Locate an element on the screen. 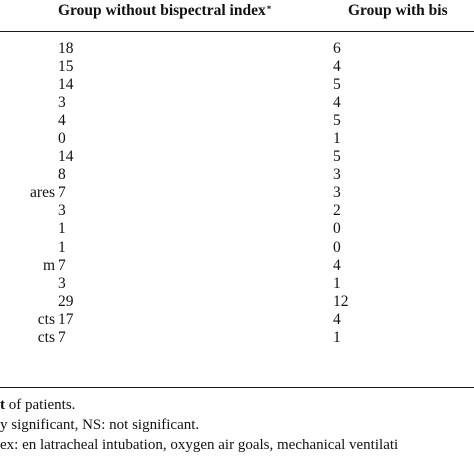 The height and width of the screenshot is (474, 474). cell-with-bis: 6 is located at coordinates (337, 48).